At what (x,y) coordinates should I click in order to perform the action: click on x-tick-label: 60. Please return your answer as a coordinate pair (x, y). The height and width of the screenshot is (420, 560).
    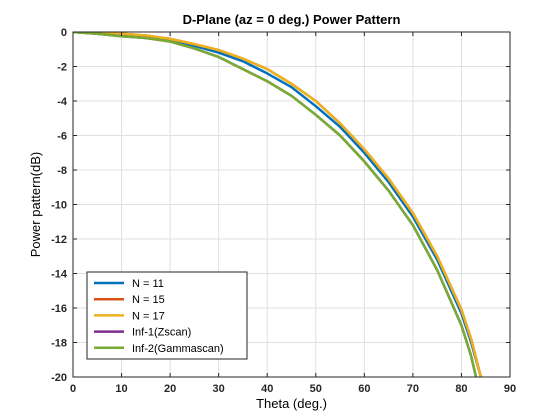
    Looking at the image, I should click on (364, 389).